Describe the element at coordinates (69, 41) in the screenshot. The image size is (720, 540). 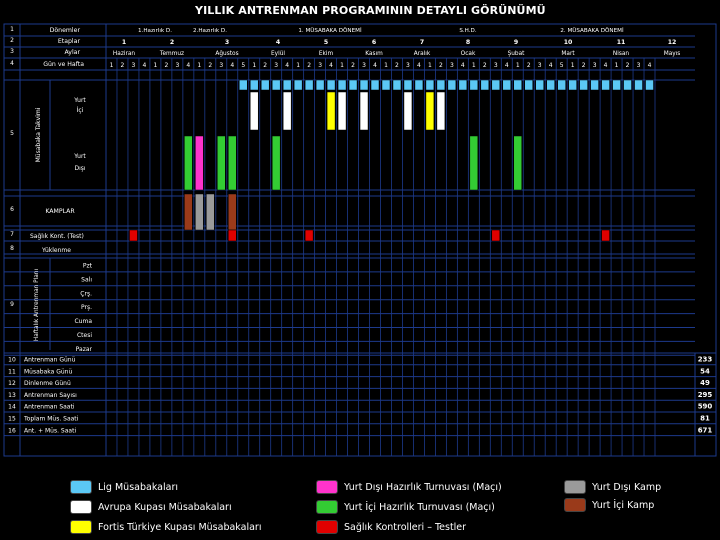
I see `label-etaplar: Etaplar` at that location.